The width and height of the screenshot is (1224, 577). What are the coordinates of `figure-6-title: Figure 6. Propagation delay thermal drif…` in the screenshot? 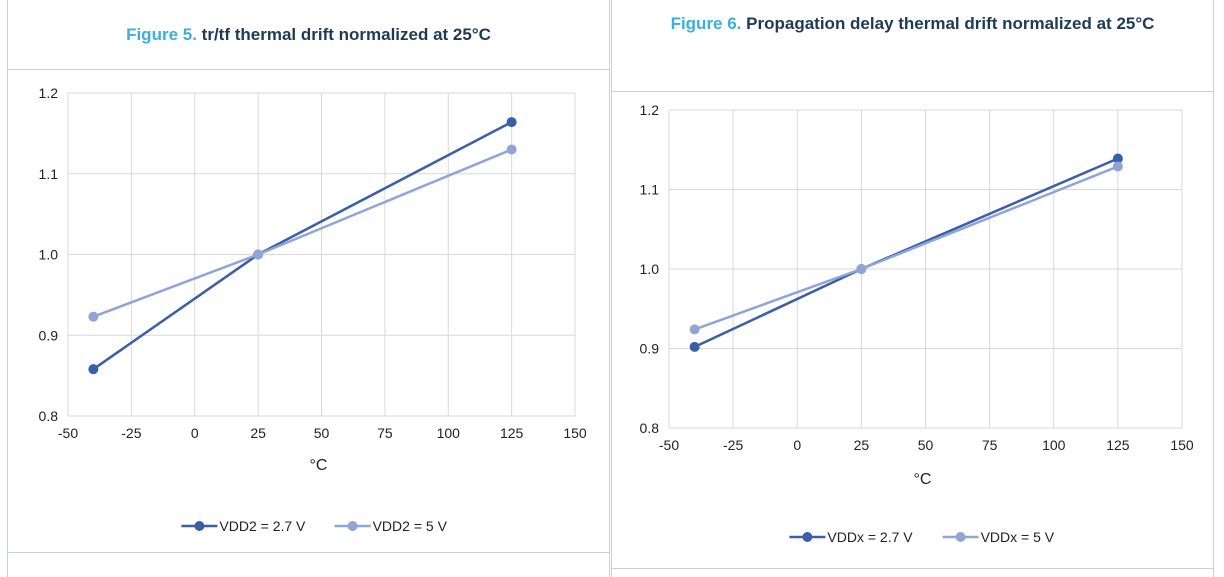 It's located at (912, 46).